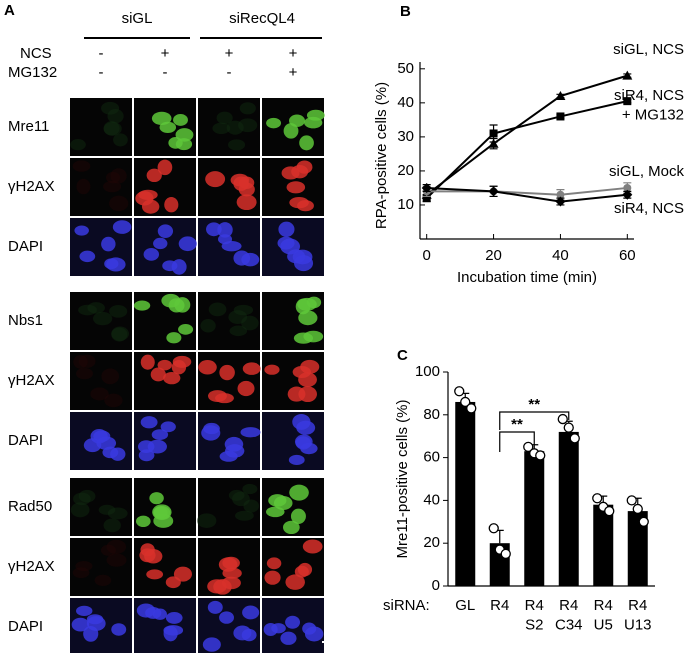  What do you see at coordinates (649, 208) in the screenshot?
I see `series-label: siR4, NCS` at bounding box center [649, 208].